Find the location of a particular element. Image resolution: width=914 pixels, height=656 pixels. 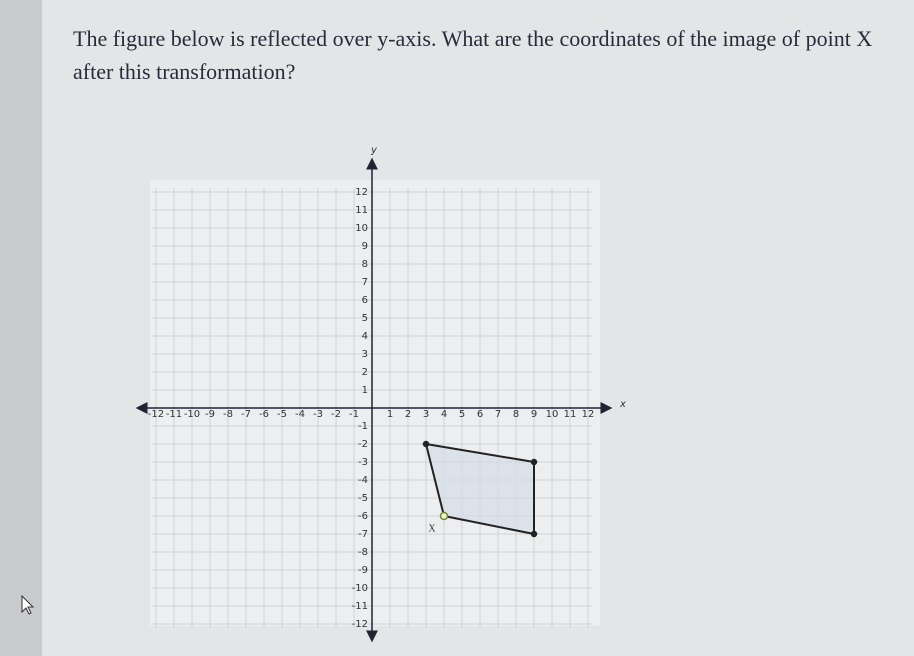

y-tick-label: -5 is located at coordinates (363, 498).